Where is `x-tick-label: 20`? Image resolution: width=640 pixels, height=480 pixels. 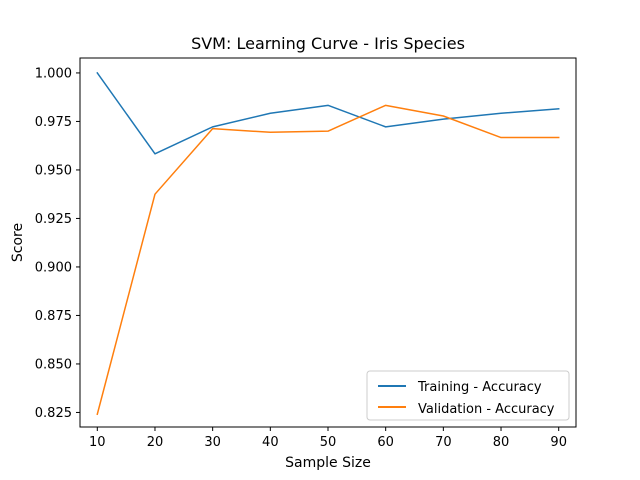
x-tick-label: 20 is located at coordinates (155, 442).